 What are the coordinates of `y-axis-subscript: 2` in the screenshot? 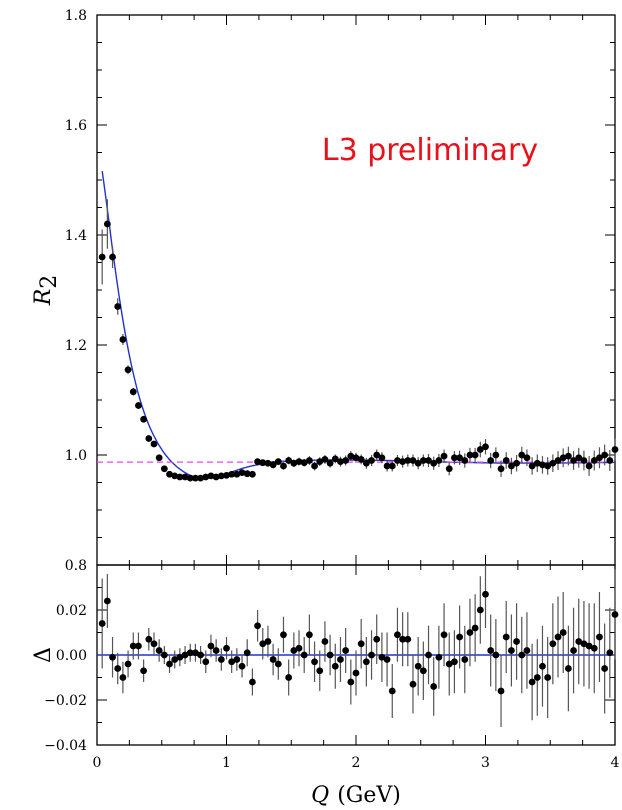 It's located at (49, 282).